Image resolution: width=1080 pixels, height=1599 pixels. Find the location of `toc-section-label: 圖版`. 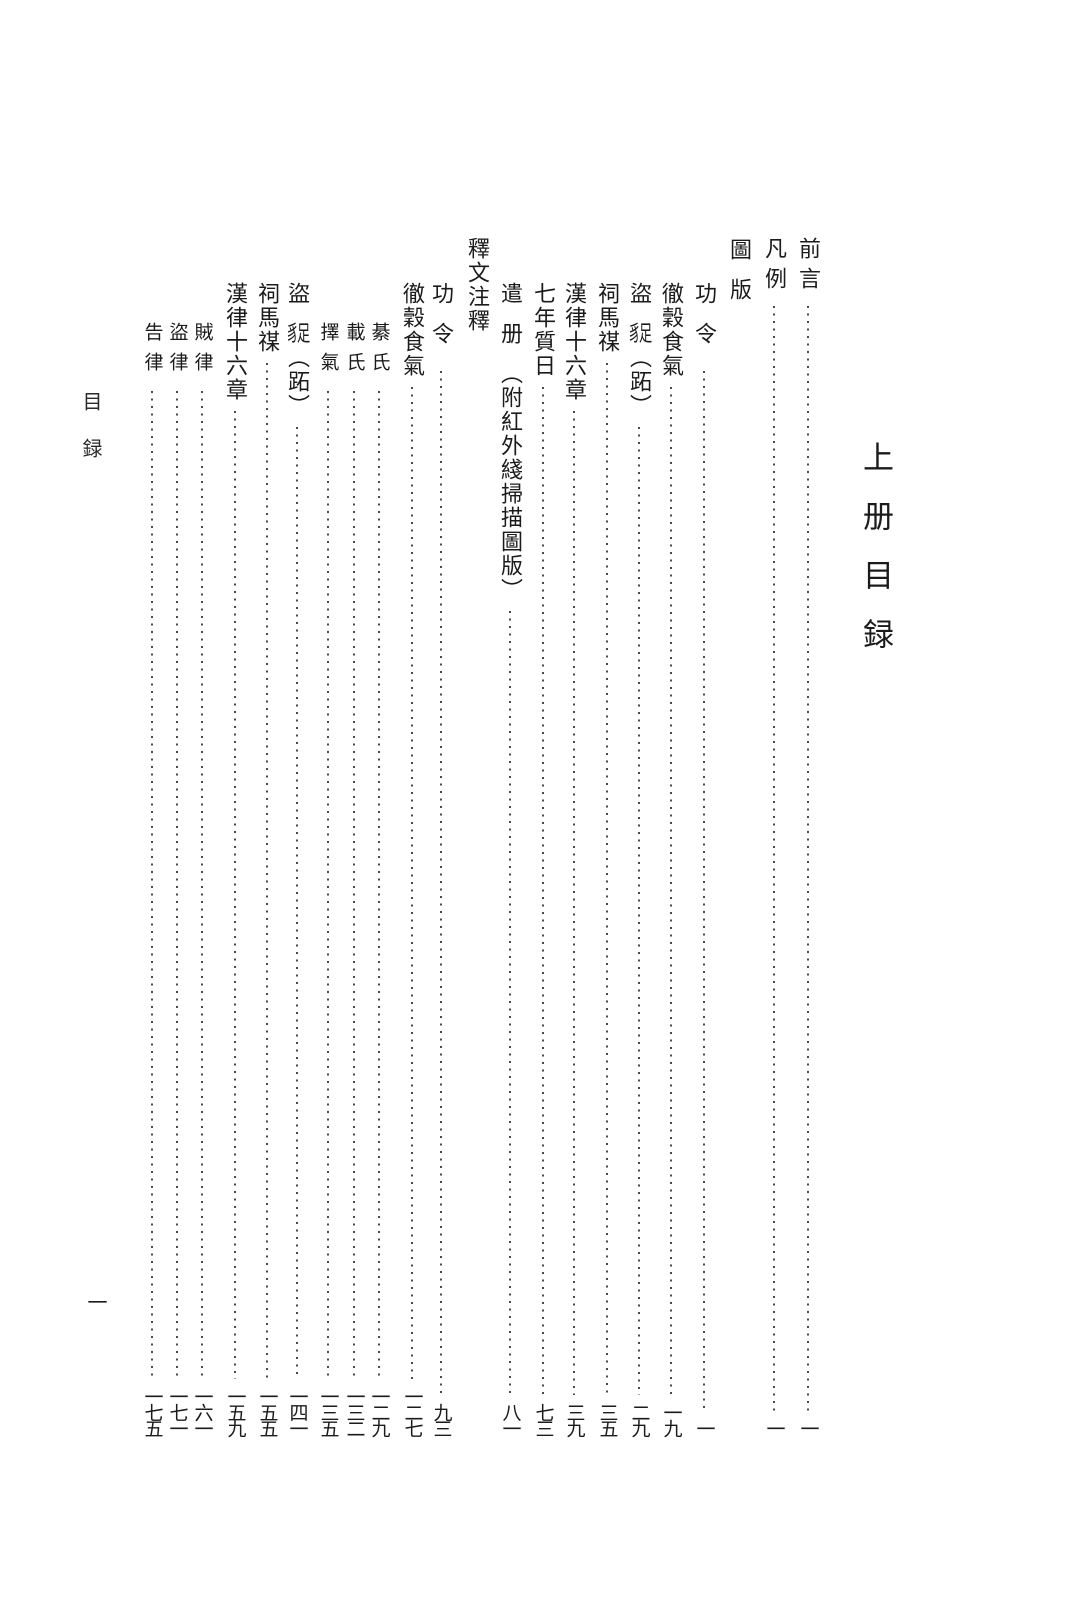

toc-section-label: 圖版 is located at coordinates (739, 278).